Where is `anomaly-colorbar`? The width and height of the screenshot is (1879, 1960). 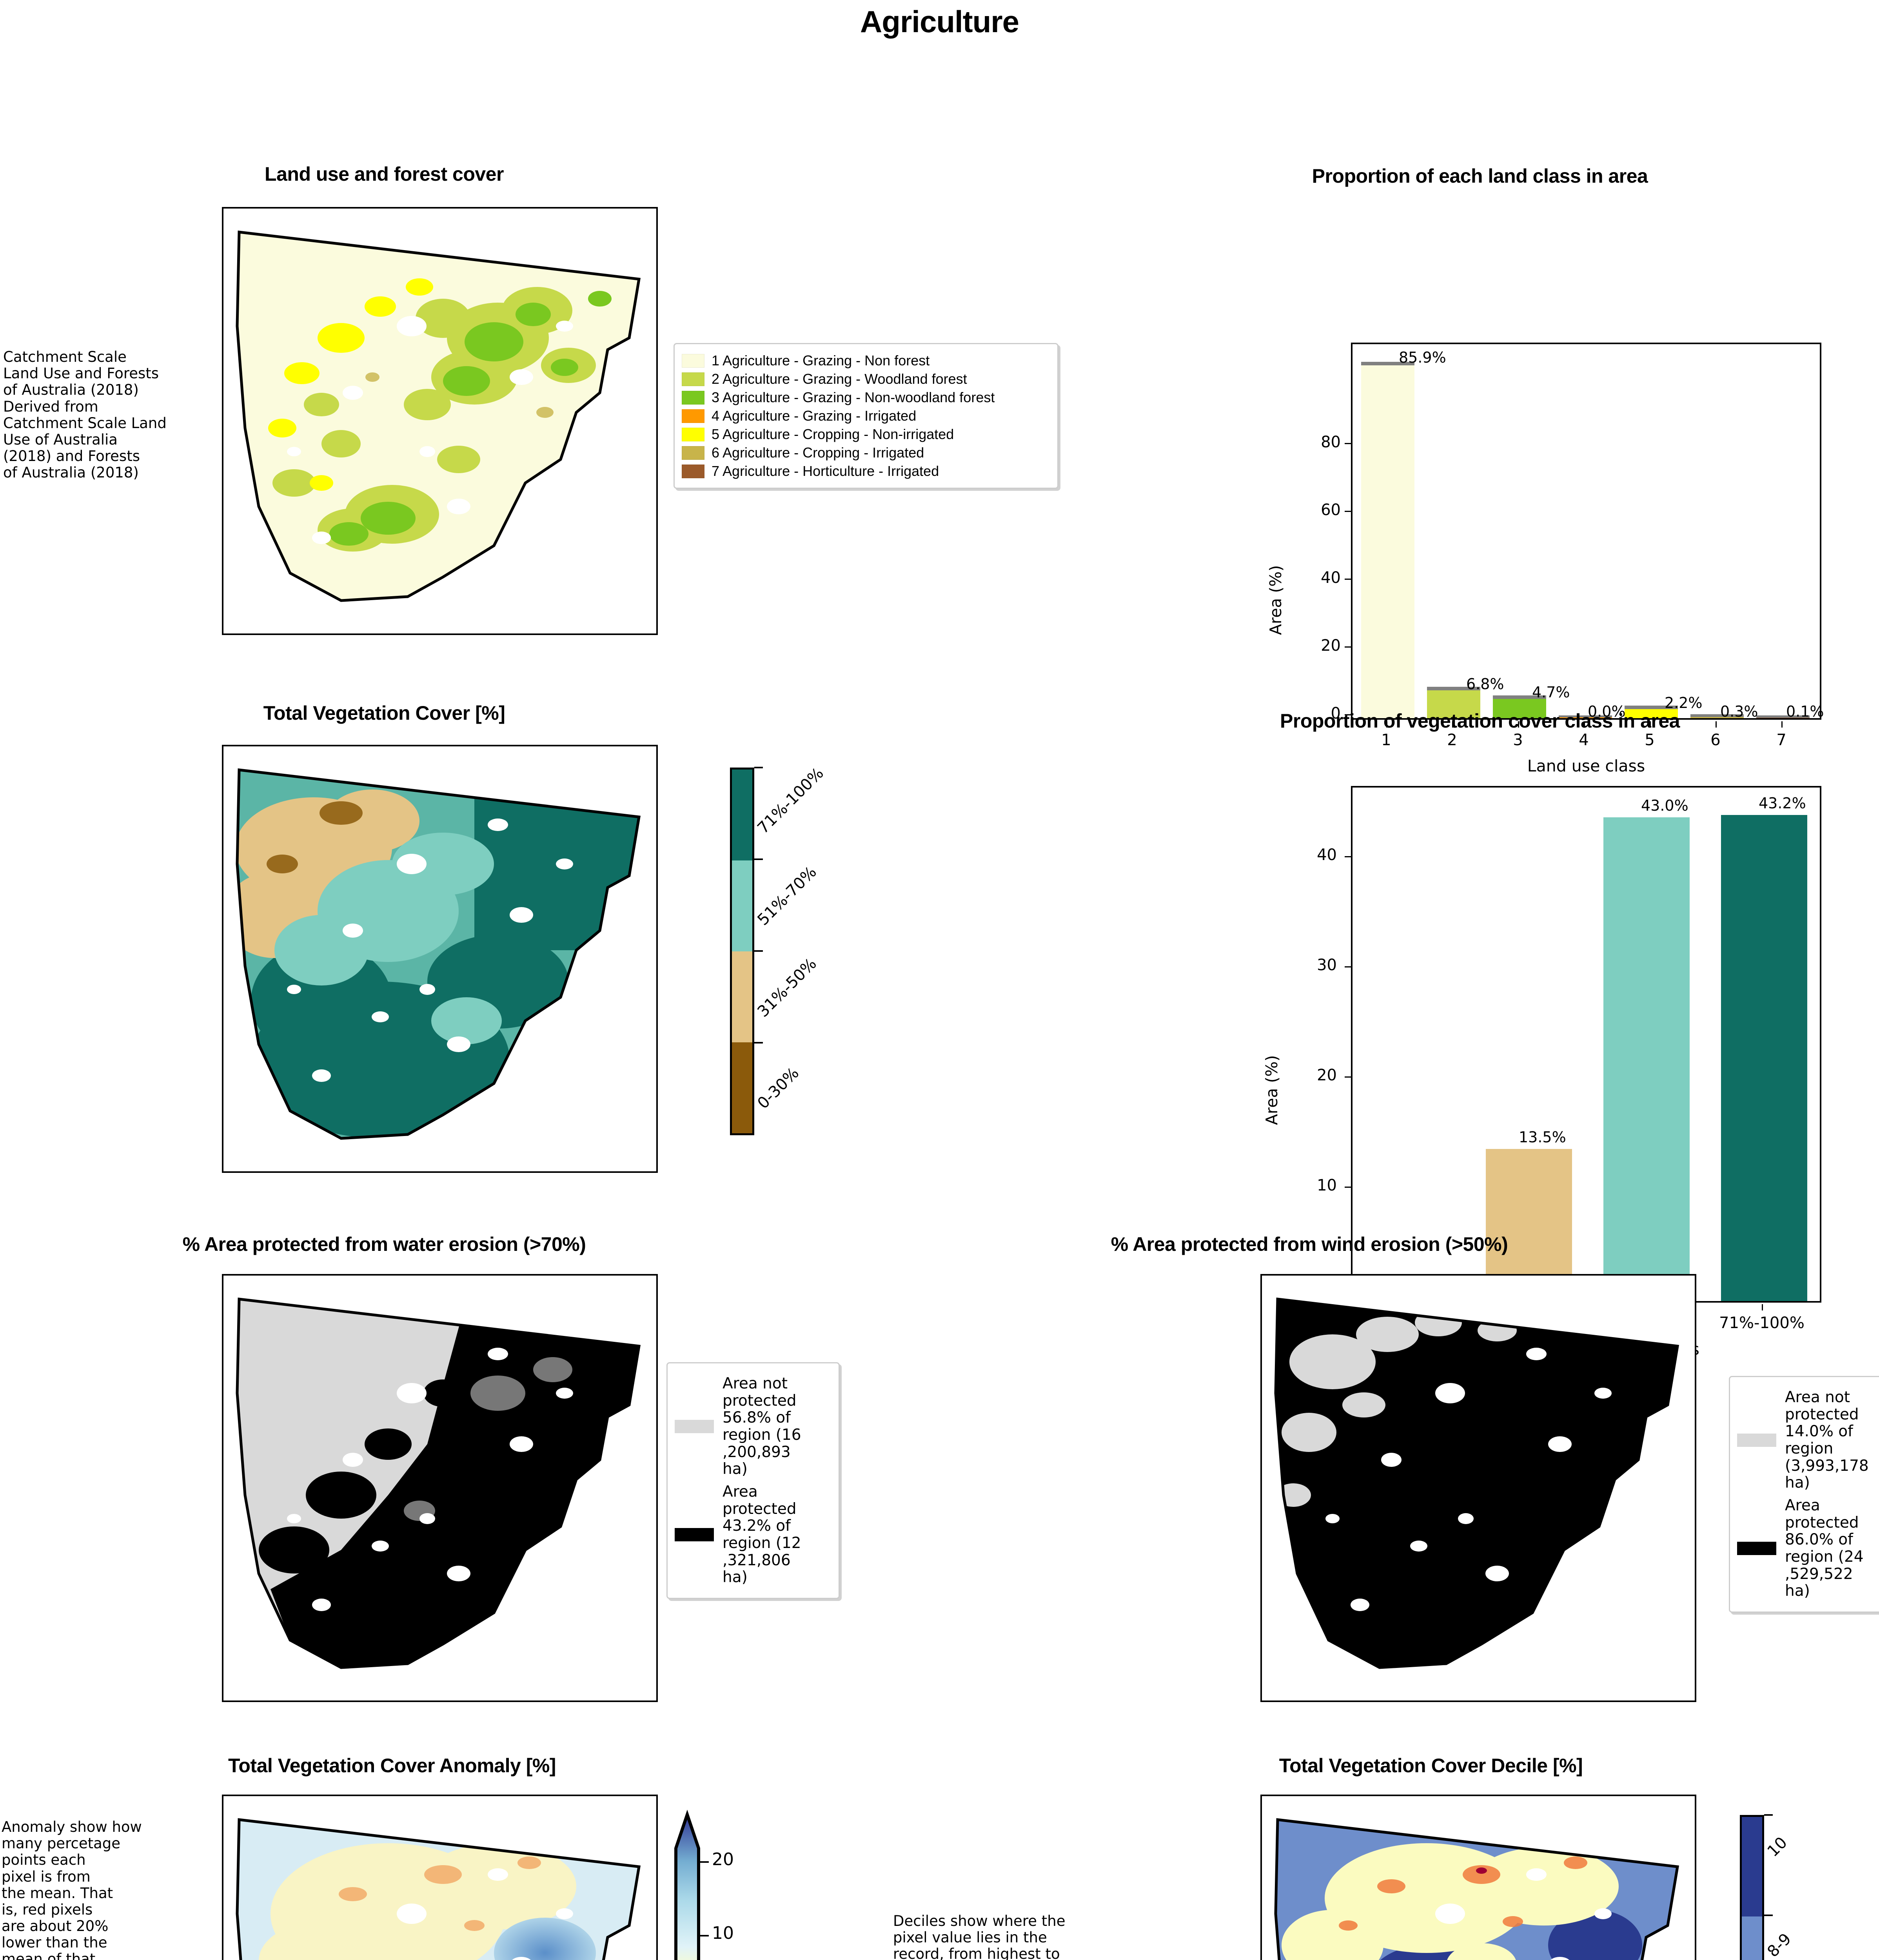
anomaly-colorbar is located at coordinates (687, 1884).